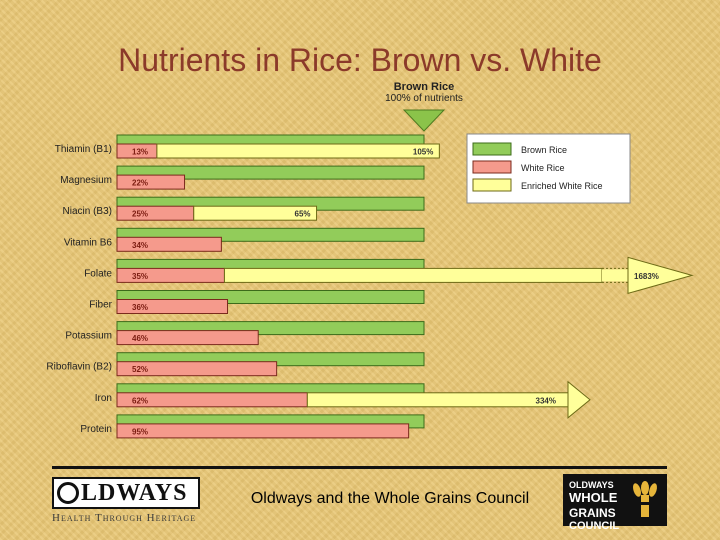 The height and width of the screenshot is (540, 720). What do you see at coordinates (645, 499) in the screenshot?
I see `wheat-sheaf-icon` at bounding box center [645, 499].